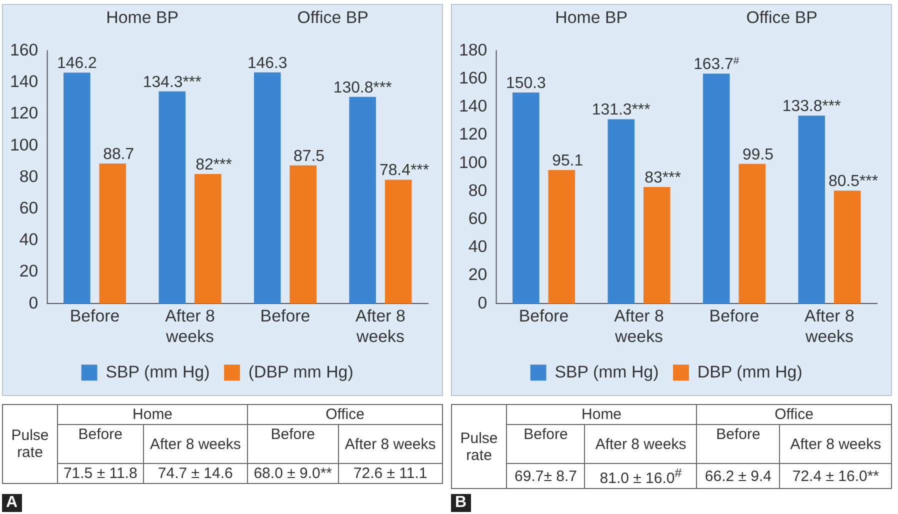  Describe the element at coordinates (362, 87) in the screenshot. I see `data-label: 130.8***` at that location.